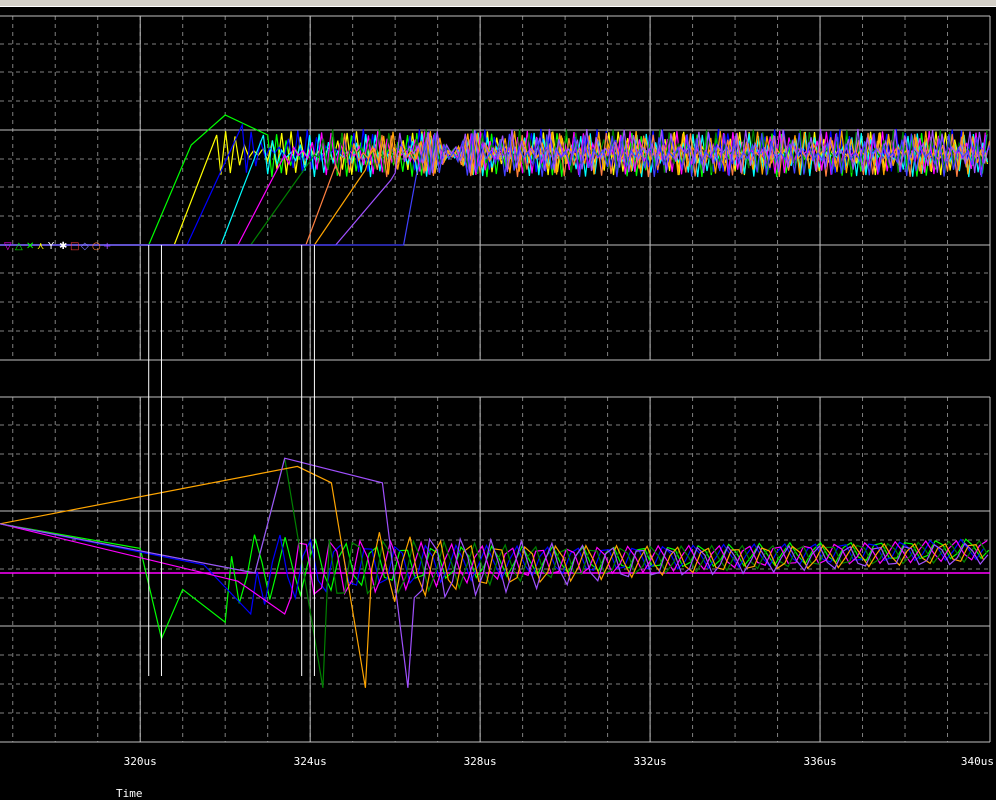 The width and height of the screenshot is (996, 800). Describe the element at coordinates (85, 246) in the screenshot. I see `trace-marker-8: ◇` at that location.